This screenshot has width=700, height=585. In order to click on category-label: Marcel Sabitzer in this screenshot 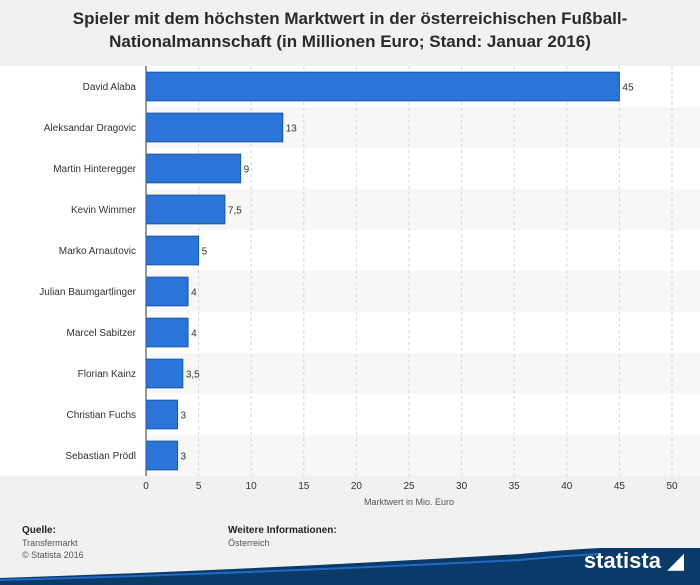, I will do `click(102, 333)`.